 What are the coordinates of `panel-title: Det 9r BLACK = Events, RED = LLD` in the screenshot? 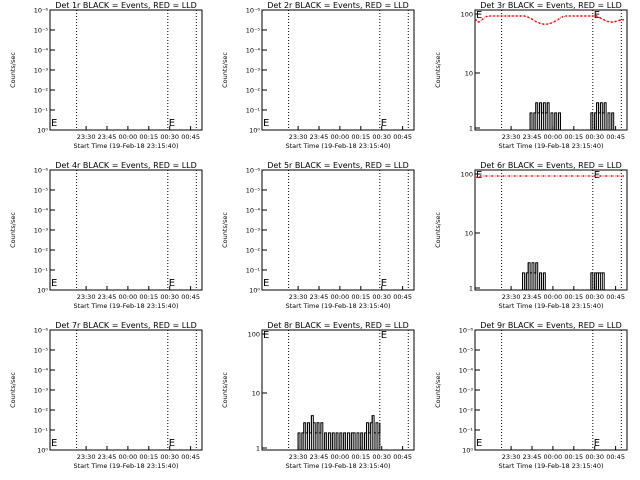 It's located at (551, 325).